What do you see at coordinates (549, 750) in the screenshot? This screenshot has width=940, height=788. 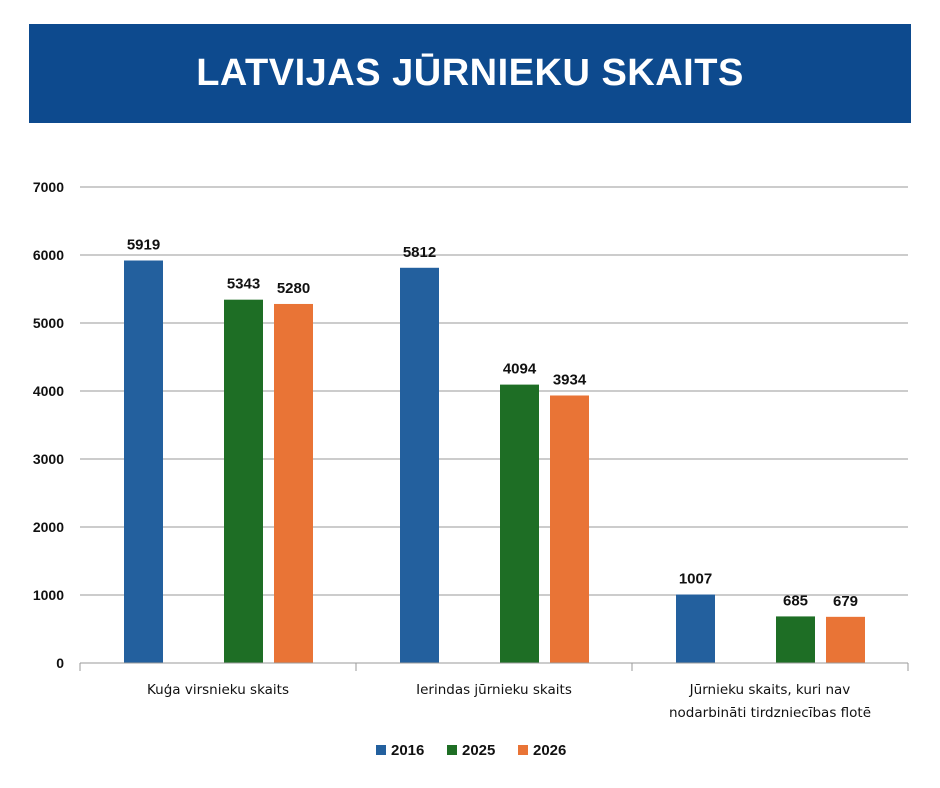 I see `legend-label-2026: 2026` at bounding box center [549, 750].